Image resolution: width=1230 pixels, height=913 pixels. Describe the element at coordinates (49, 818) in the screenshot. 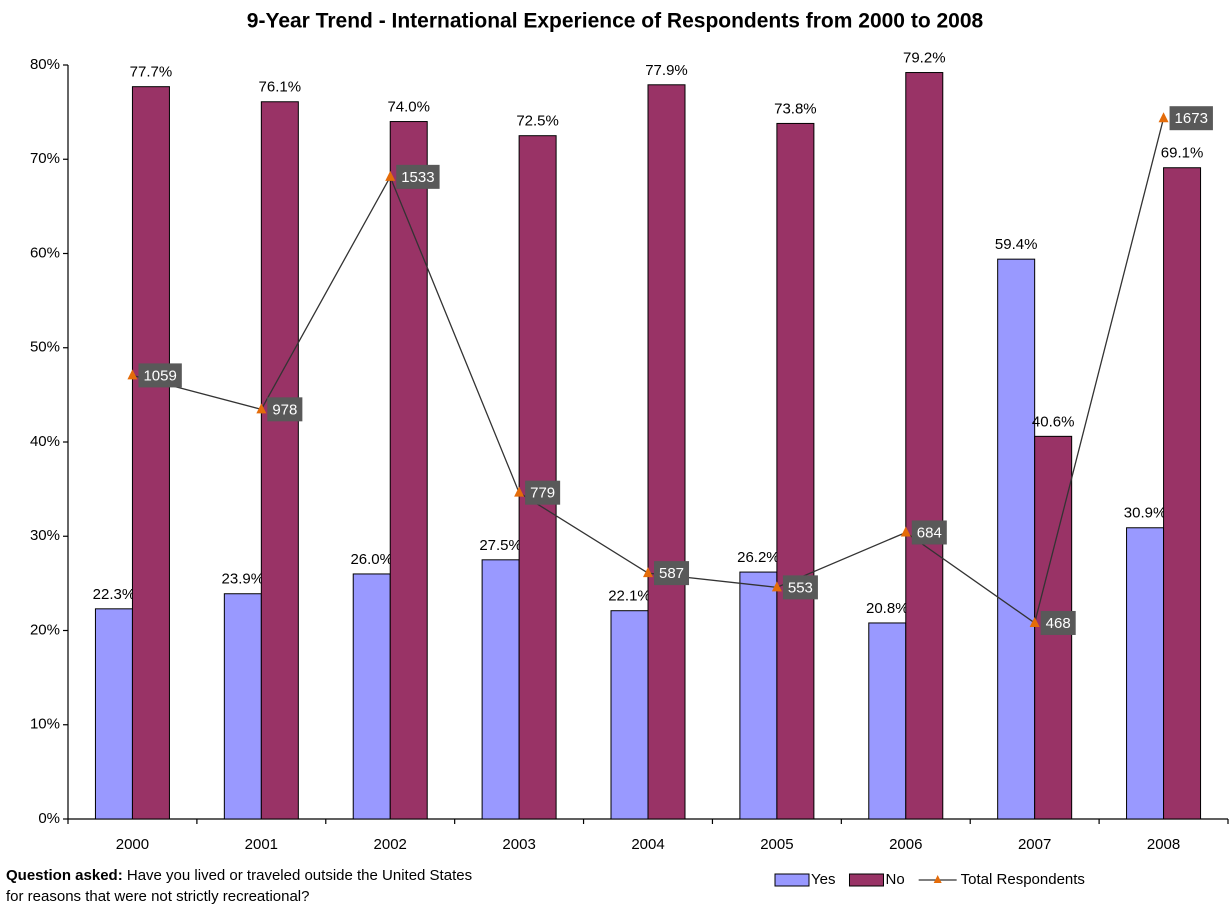

I see `y-tick-label: 0%` at that location.